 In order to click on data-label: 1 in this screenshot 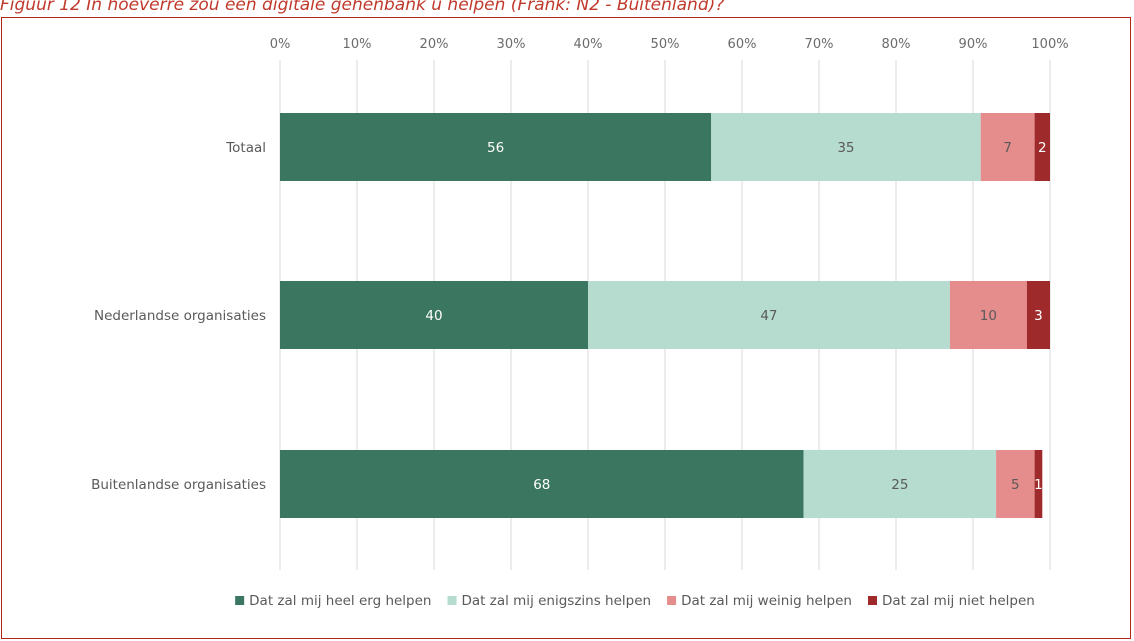, I will do `click(1038, 485)`.